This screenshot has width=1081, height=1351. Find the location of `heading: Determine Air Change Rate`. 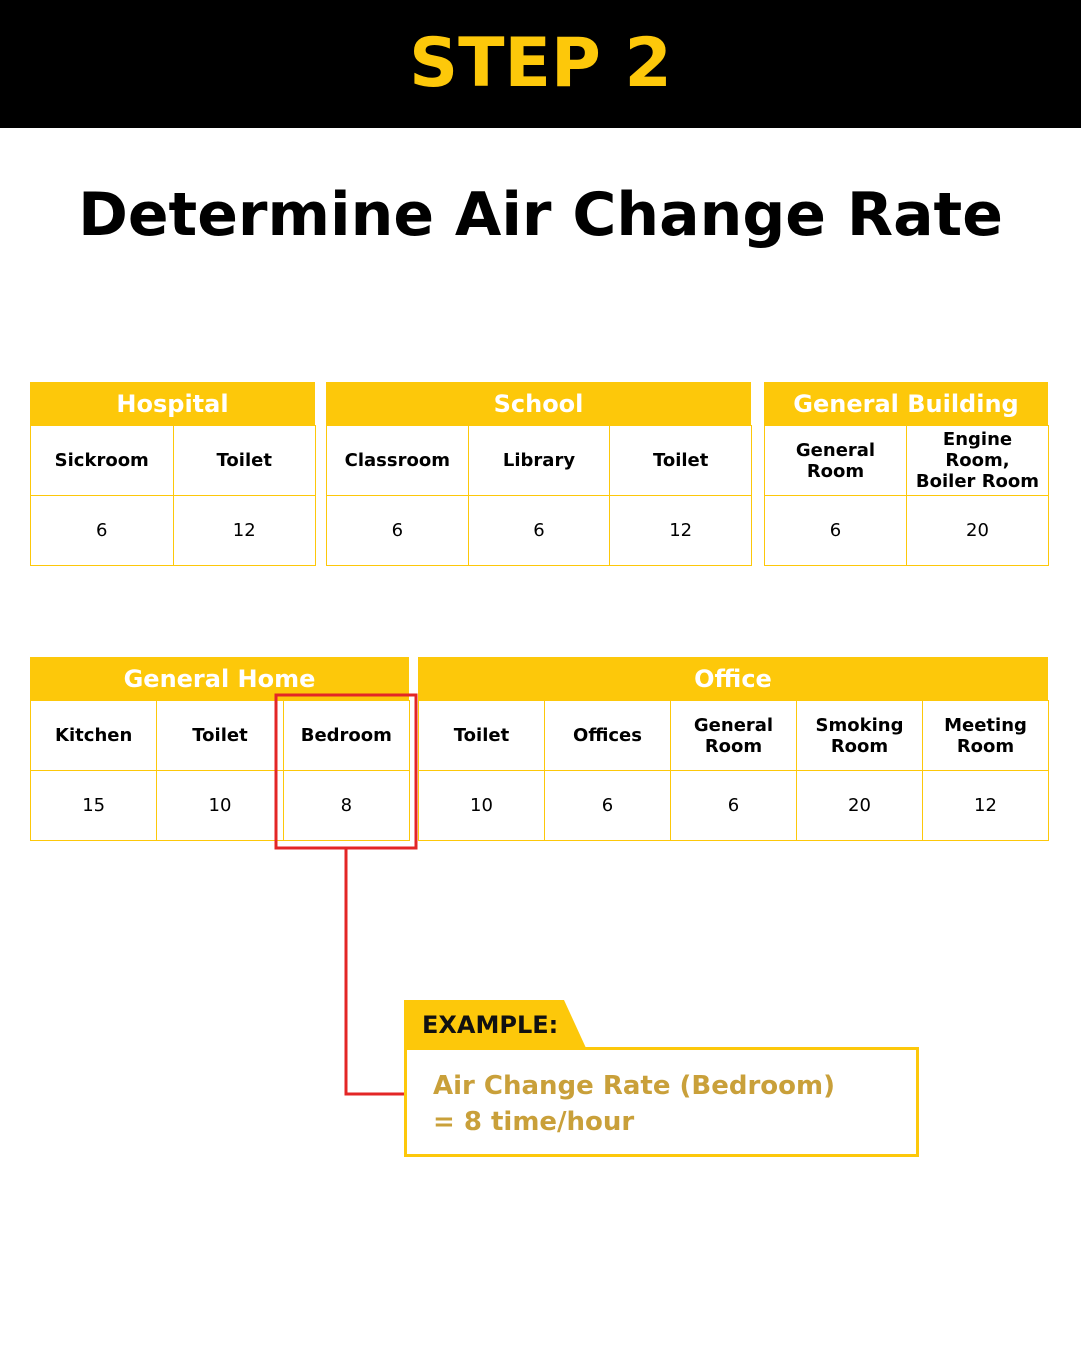

heading: Determine Air Change Rate is located at coordinates (540, 215).